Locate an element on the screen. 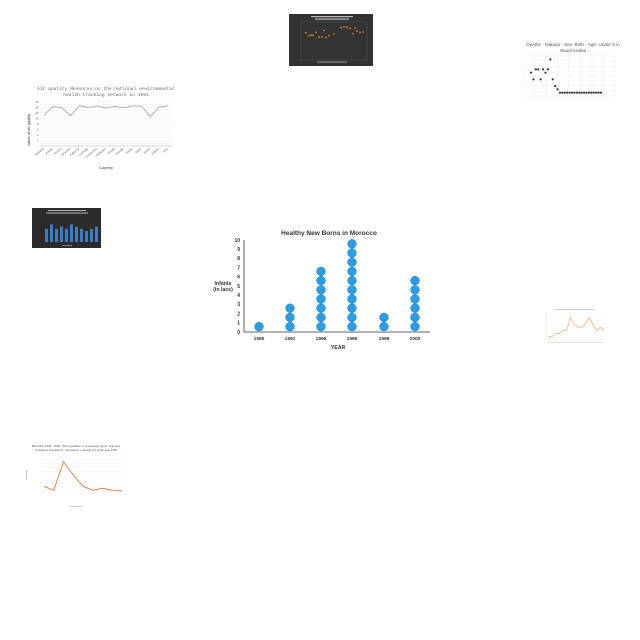  x-tick-label: 1992 is located at coordinates (290, 339).